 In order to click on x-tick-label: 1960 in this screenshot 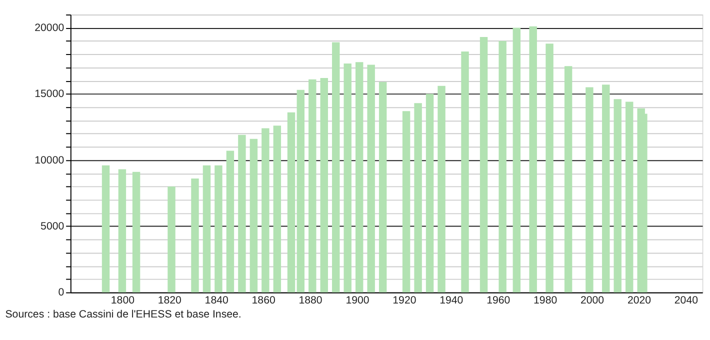, I will do `click(498, 300)`.